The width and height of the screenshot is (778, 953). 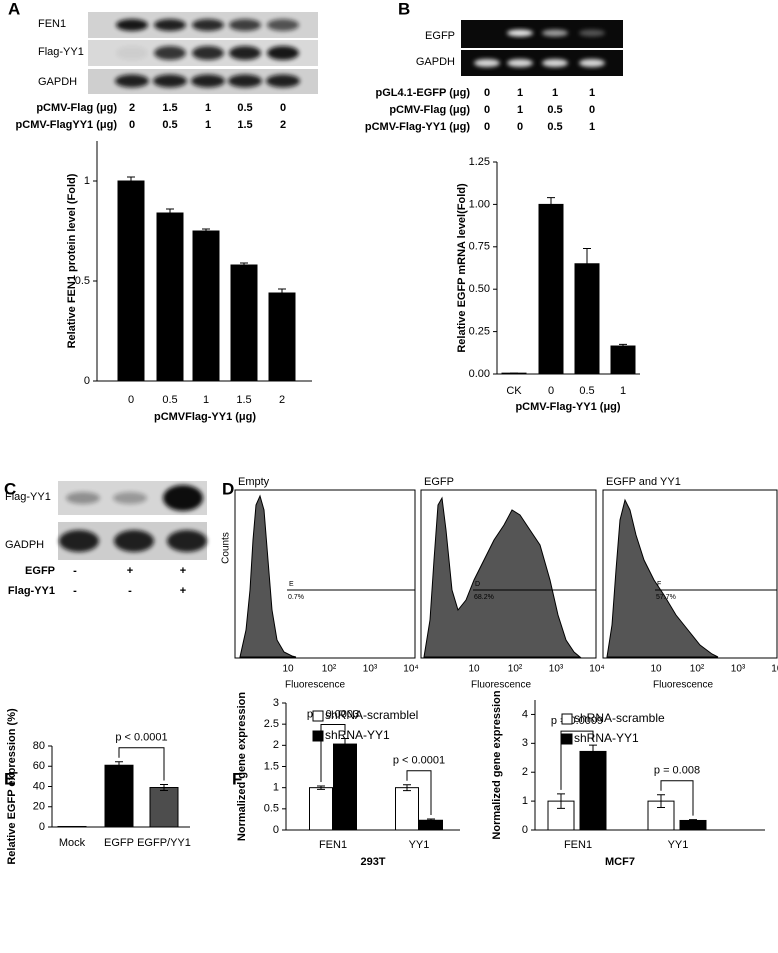 I want to click on band-label: GAPDH, so click(x=435, y=62).